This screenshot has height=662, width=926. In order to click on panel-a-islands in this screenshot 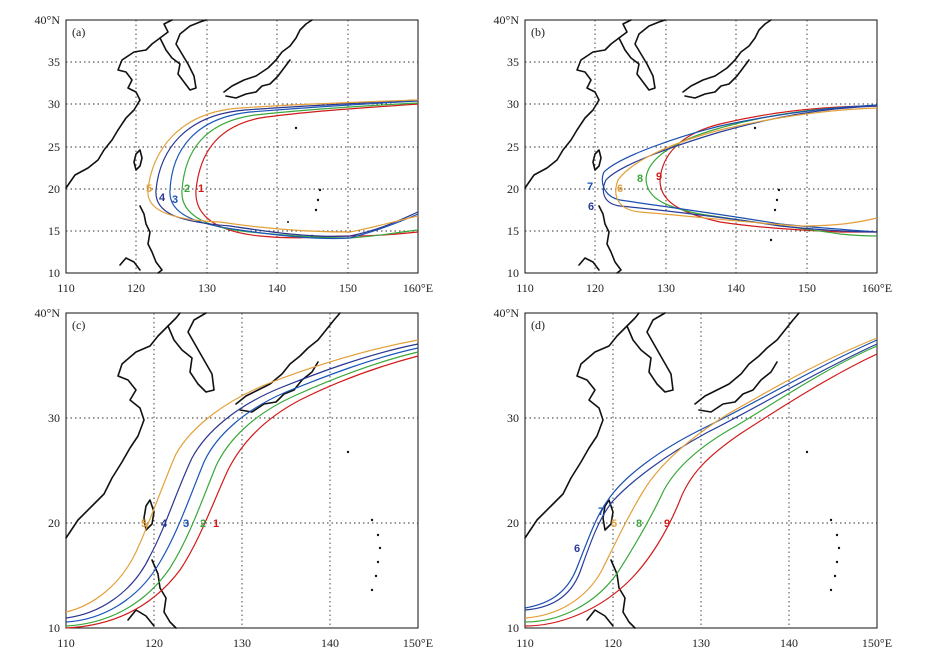, I will do `click(304, 182)`.